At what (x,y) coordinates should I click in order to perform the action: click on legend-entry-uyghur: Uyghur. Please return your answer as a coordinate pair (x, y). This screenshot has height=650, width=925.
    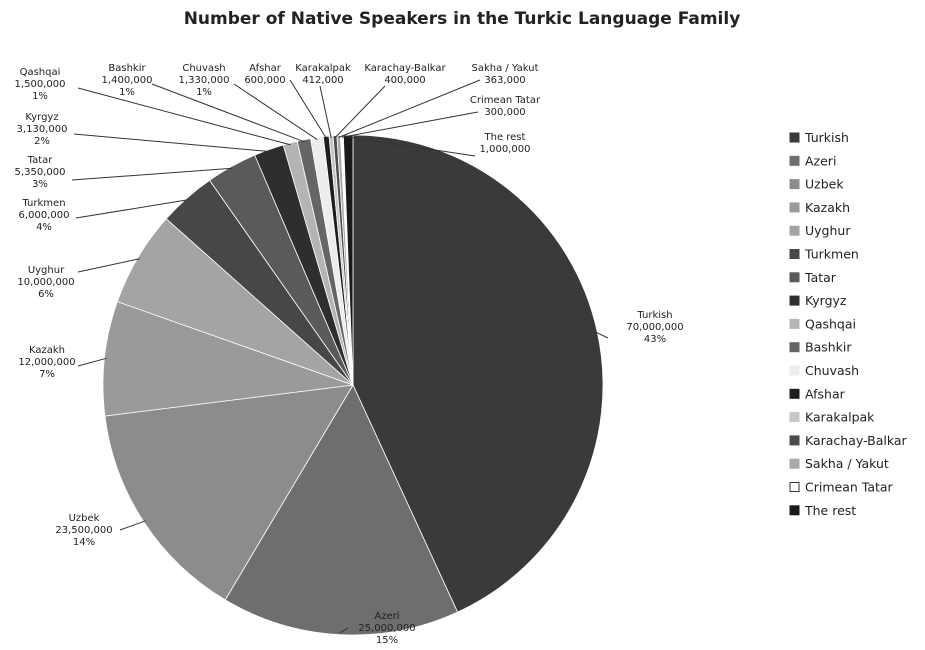
    Looking at the image, I should click on (828, 230).